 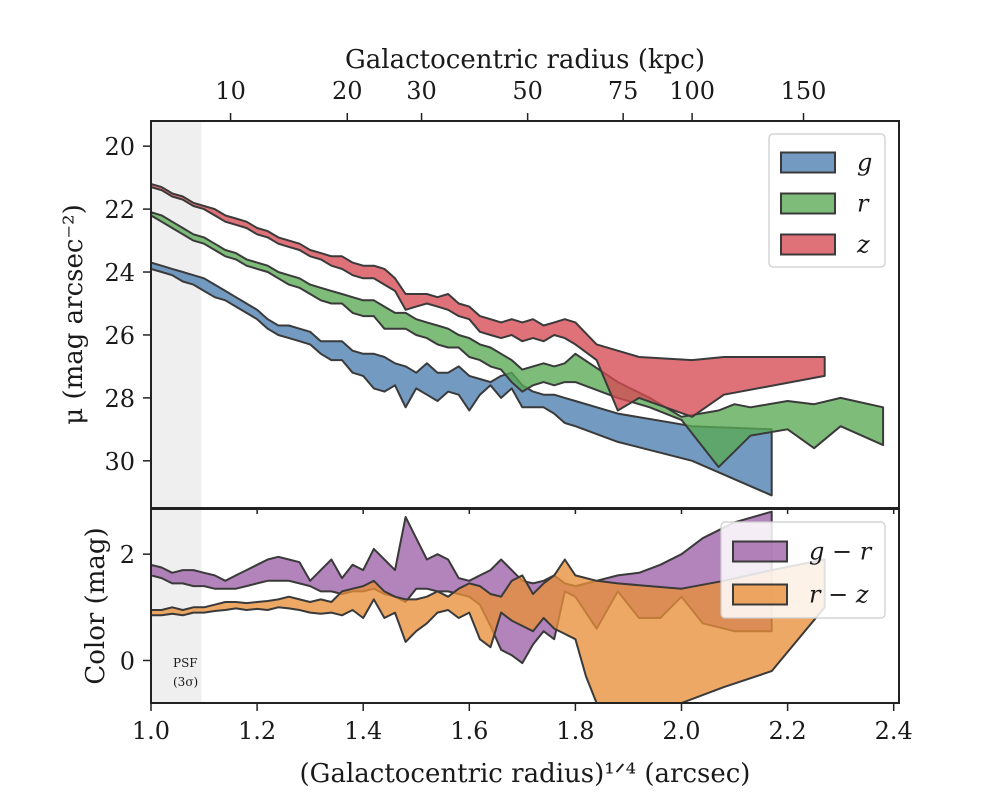 I want to click on bottom-legend: g − r r − z, so click(x=803, y=570).